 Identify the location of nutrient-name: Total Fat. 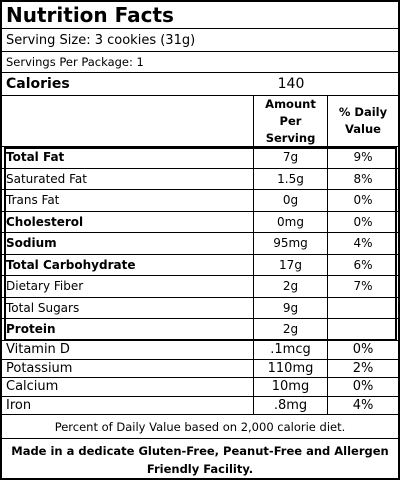
(128, 157).